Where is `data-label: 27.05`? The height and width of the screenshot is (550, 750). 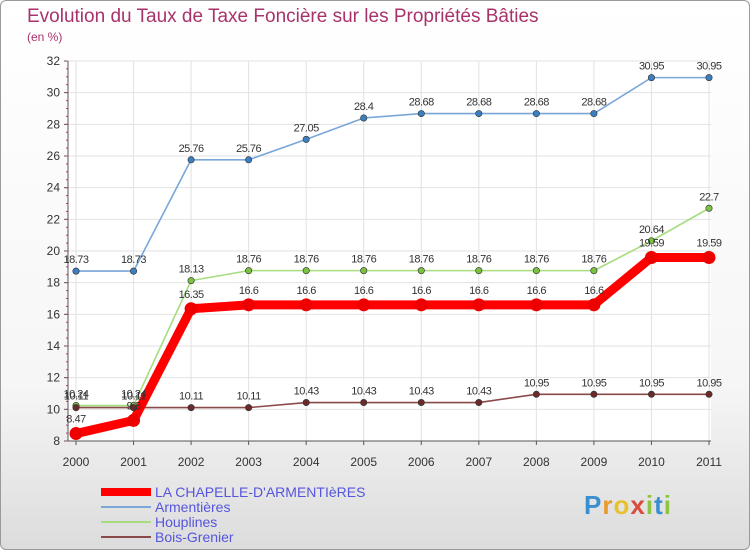
data-label: 27.05 is located at coordinates (306, 128).